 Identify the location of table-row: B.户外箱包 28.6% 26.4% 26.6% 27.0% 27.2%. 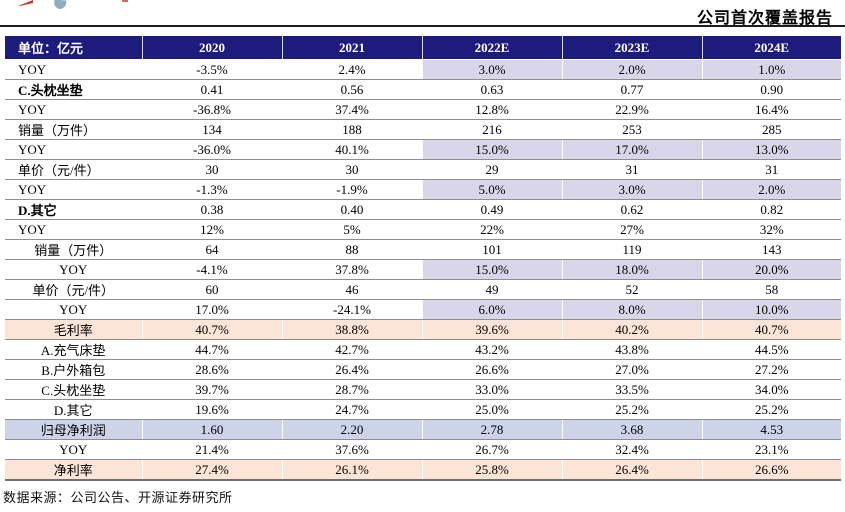
(423, 369).